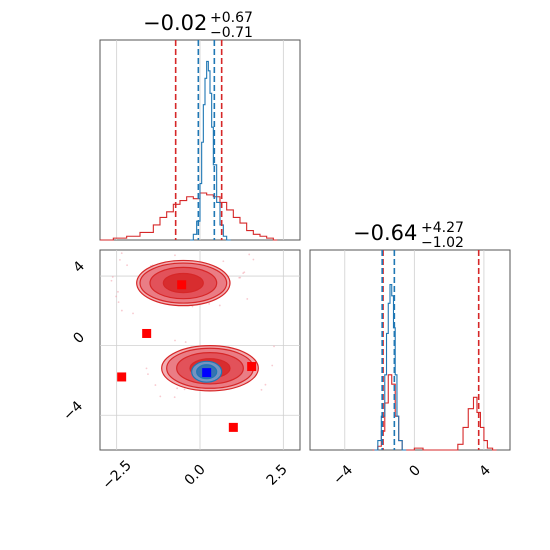 The image size is (550, 550). I want to click on joint-y-tick-label: 4, so click(79, 267).